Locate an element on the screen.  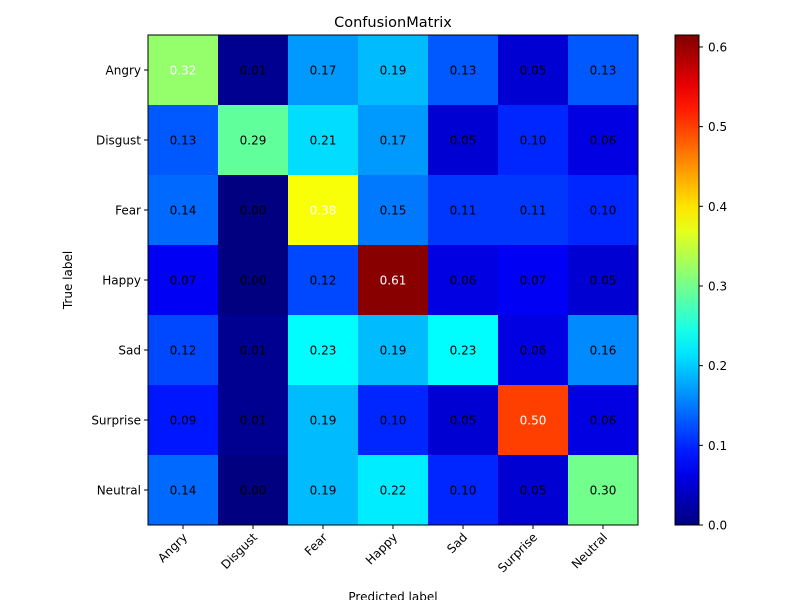
cell-value-label: 0.50 is located at coordinates (533, 421).